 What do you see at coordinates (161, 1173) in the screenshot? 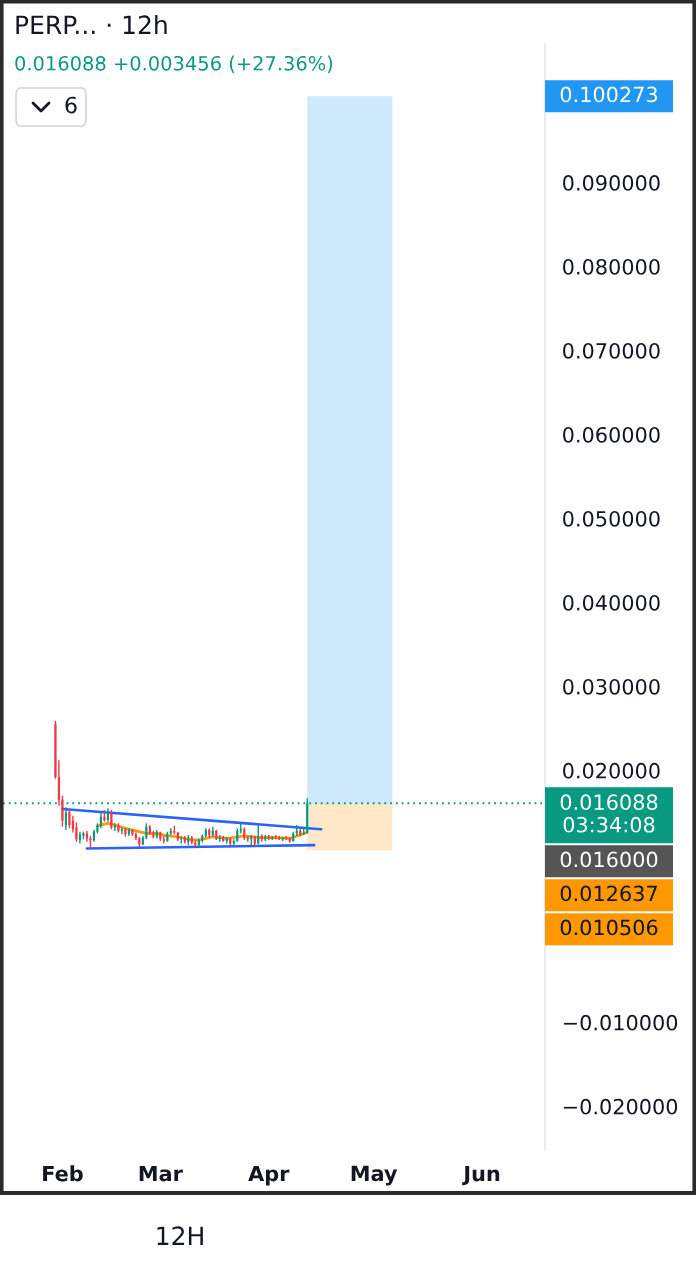
I see `x-tick-label: Mar` at bounding box center [161, 1173].